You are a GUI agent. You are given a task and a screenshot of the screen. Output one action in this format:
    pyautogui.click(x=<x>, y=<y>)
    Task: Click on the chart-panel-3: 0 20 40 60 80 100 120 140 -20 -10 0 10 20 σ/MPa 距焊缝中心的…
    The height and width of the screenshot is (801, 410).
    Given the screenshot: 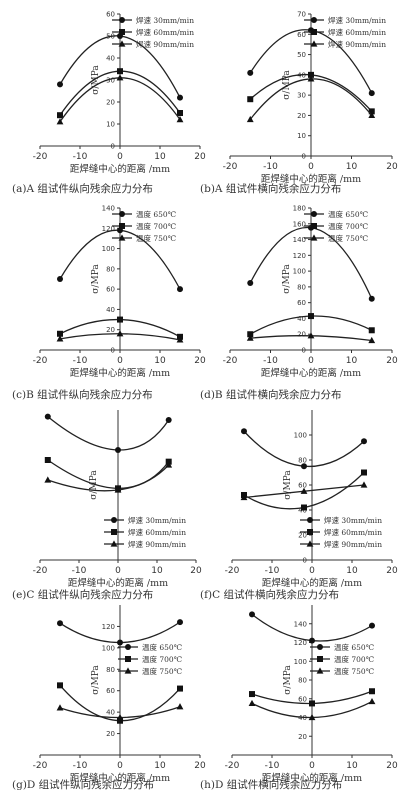 What is the action you would take?
    pyautogui.click(x=109, y=303)
    